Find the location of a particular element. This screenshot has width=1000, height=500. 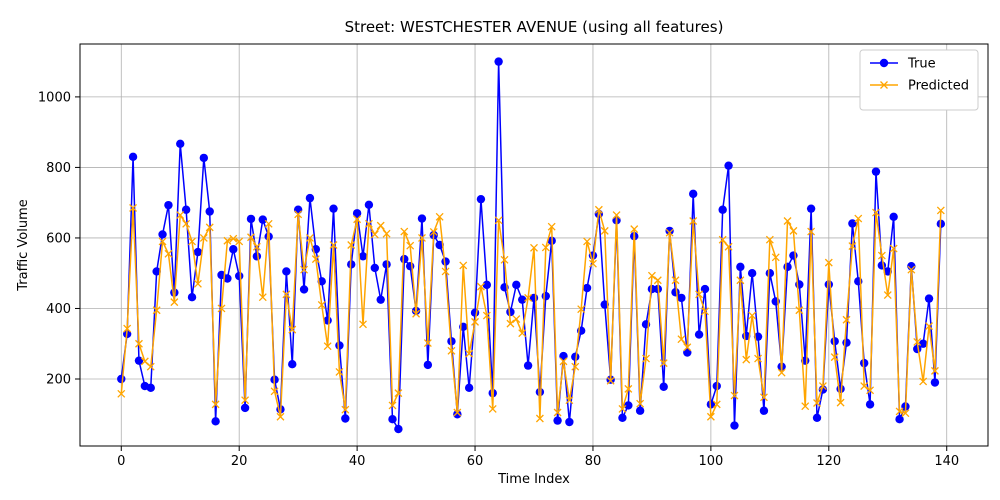

y-tick-label: 800 is located at coordinates (58, 168).